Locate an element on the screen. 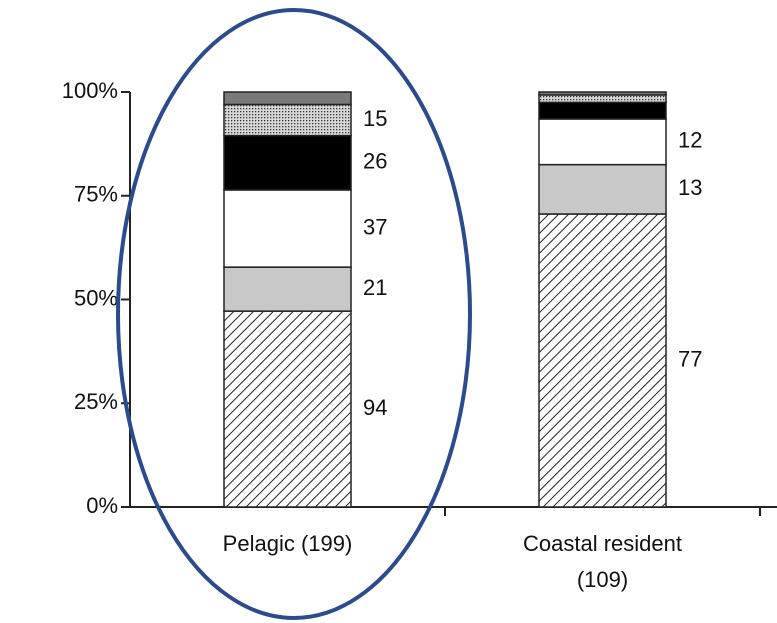 The width and height of the screenshot is (777, 623). count-label: 26 is located at coordinates (375, 161).